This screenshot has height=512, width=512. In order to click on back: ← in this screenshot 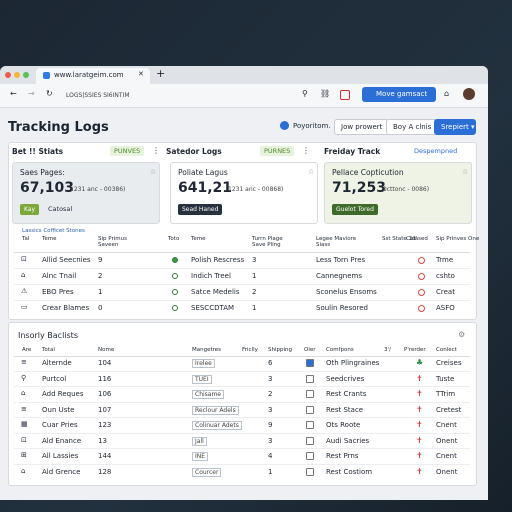, I will do `click(13, 93)`.